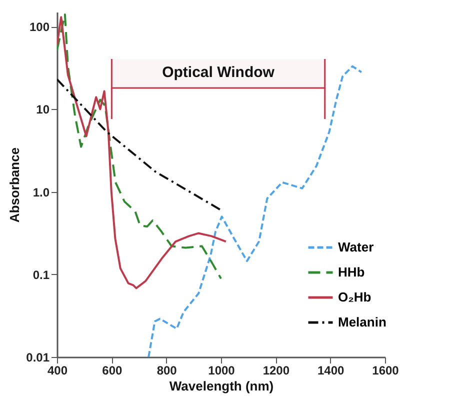  Describe the element at coordinates (39, 27) in the screenshot. I see `y-tick-label: 100` at that location.